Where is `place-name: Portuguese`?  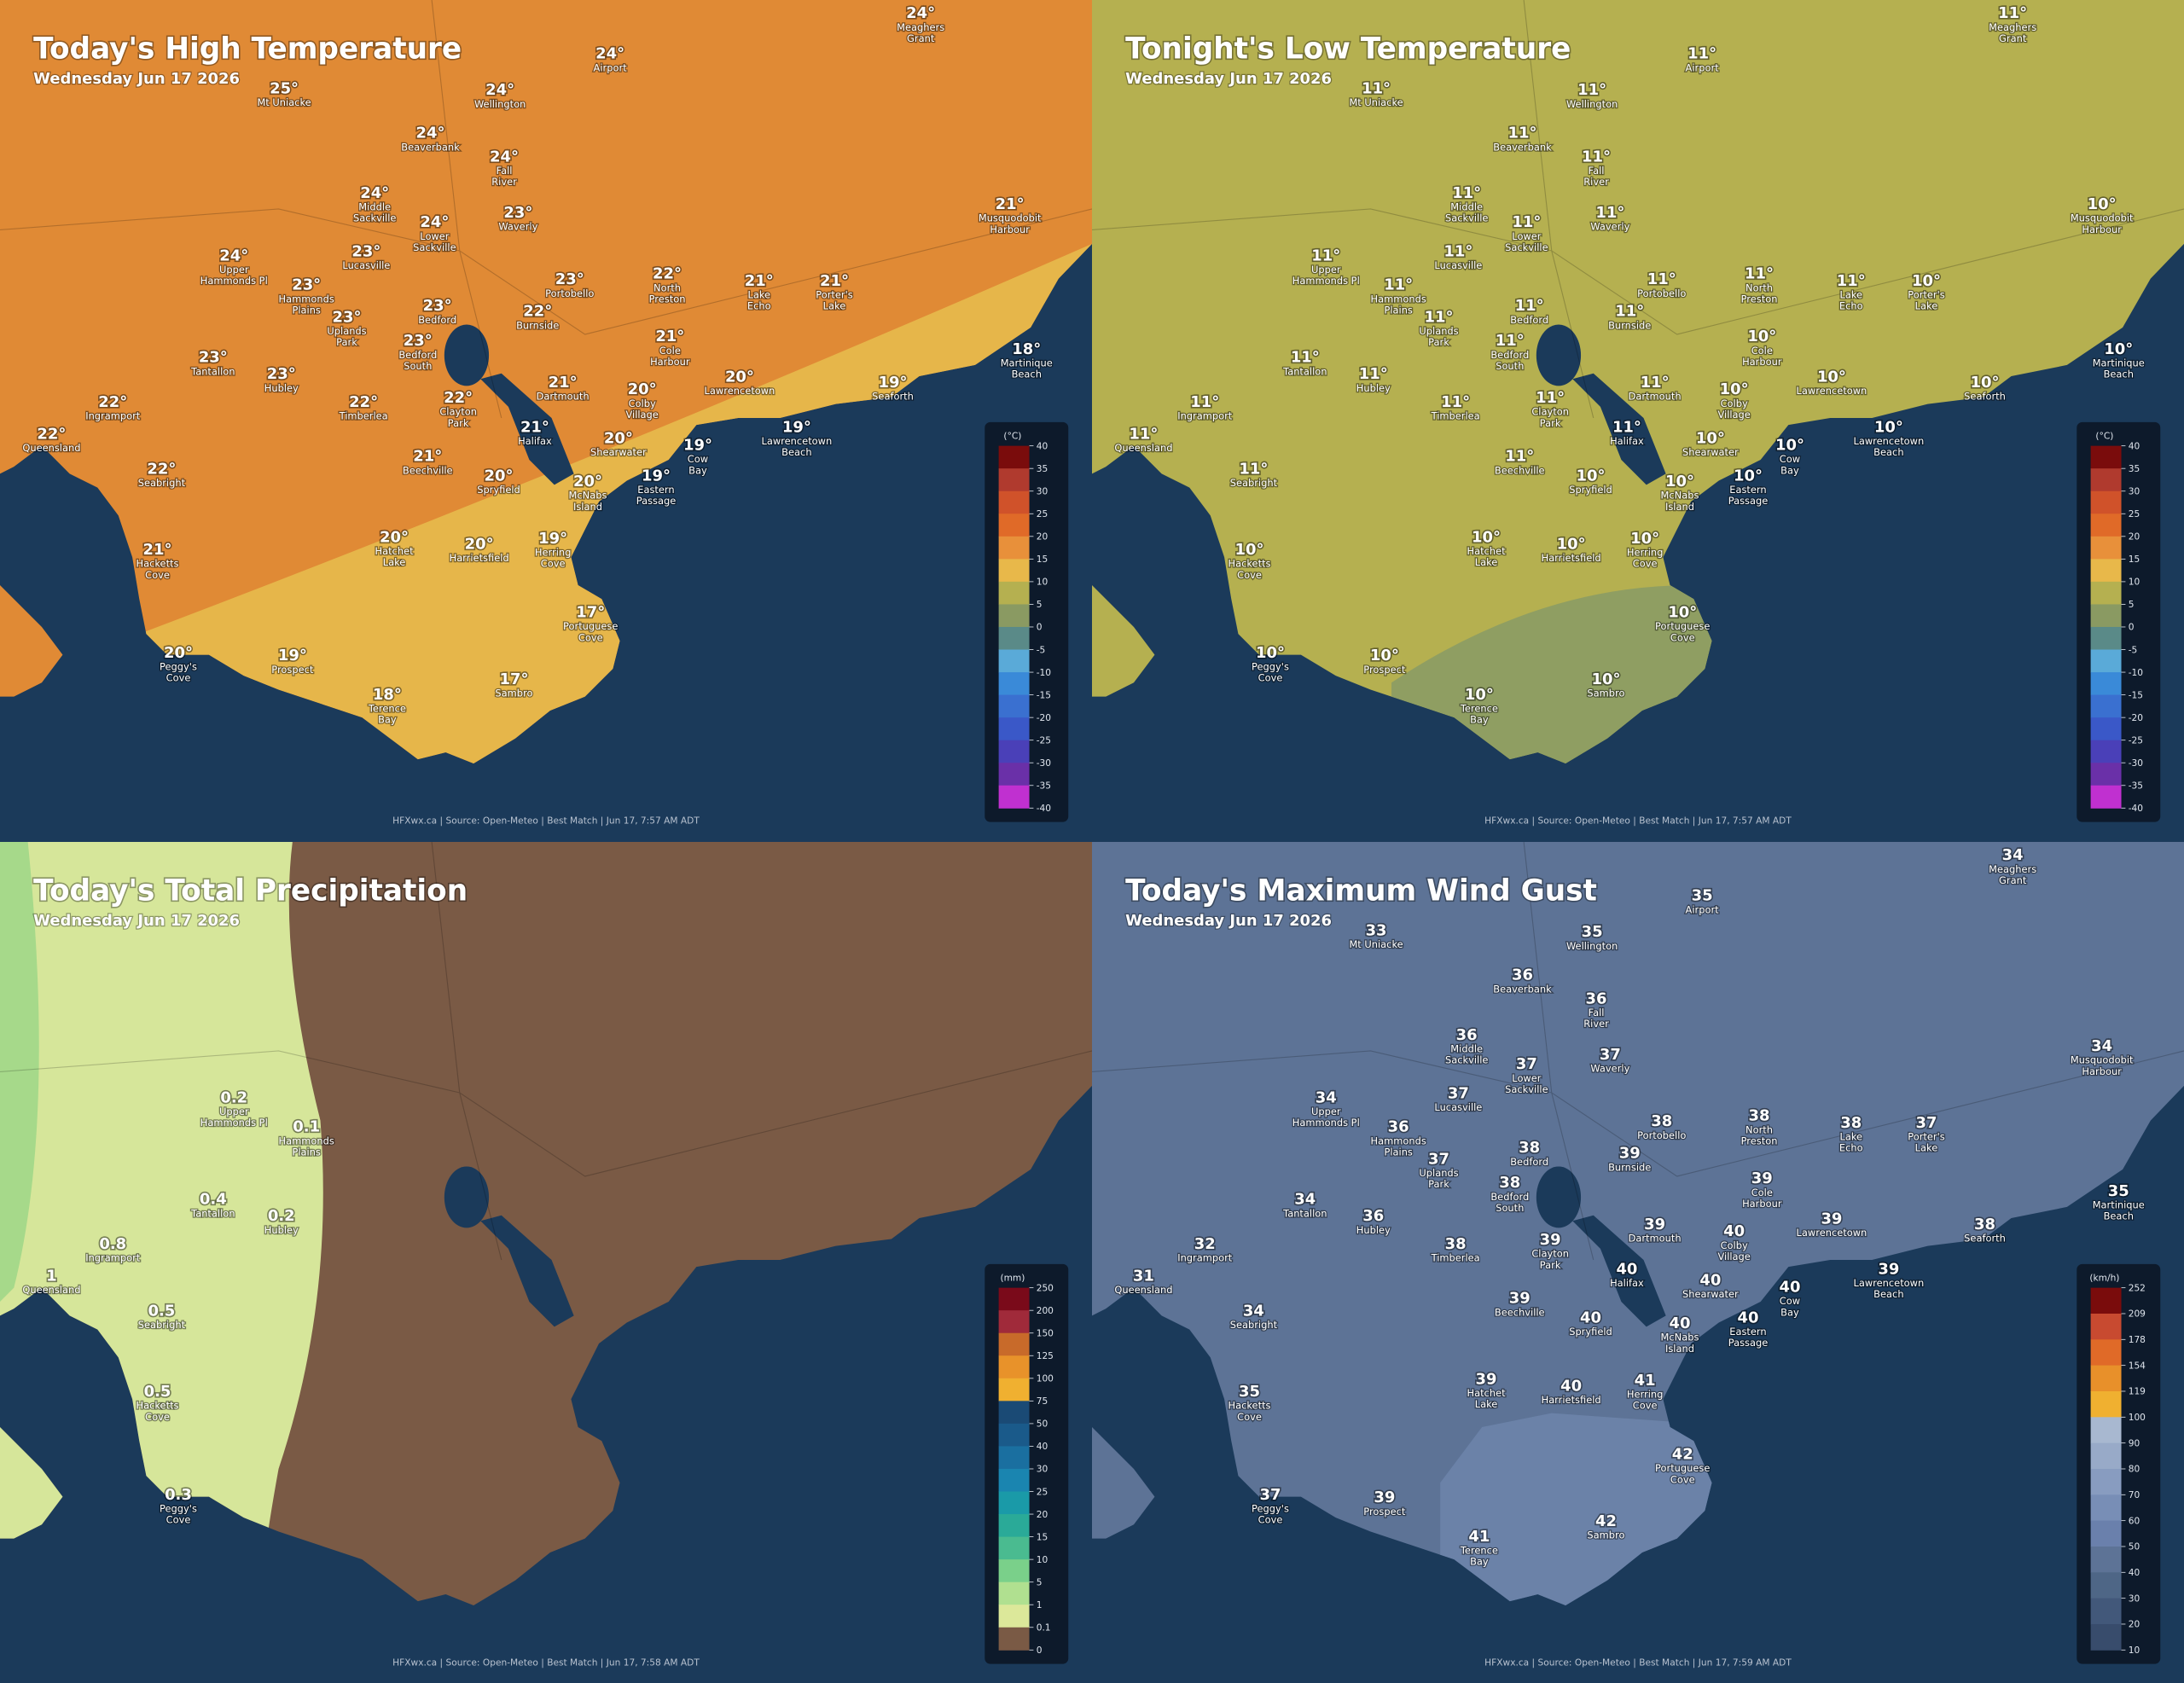
place-name: Portuguese is located at coordinates (1683, 626).